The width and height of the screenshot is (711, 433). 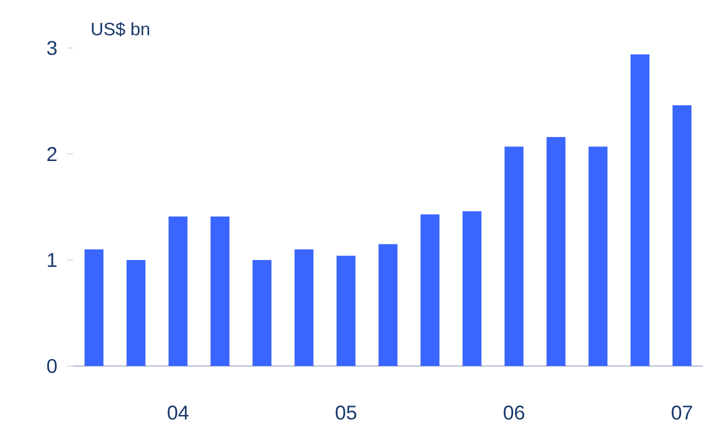 I want to click on y-axis-title: US$ bn, so click(x=121, y=29).